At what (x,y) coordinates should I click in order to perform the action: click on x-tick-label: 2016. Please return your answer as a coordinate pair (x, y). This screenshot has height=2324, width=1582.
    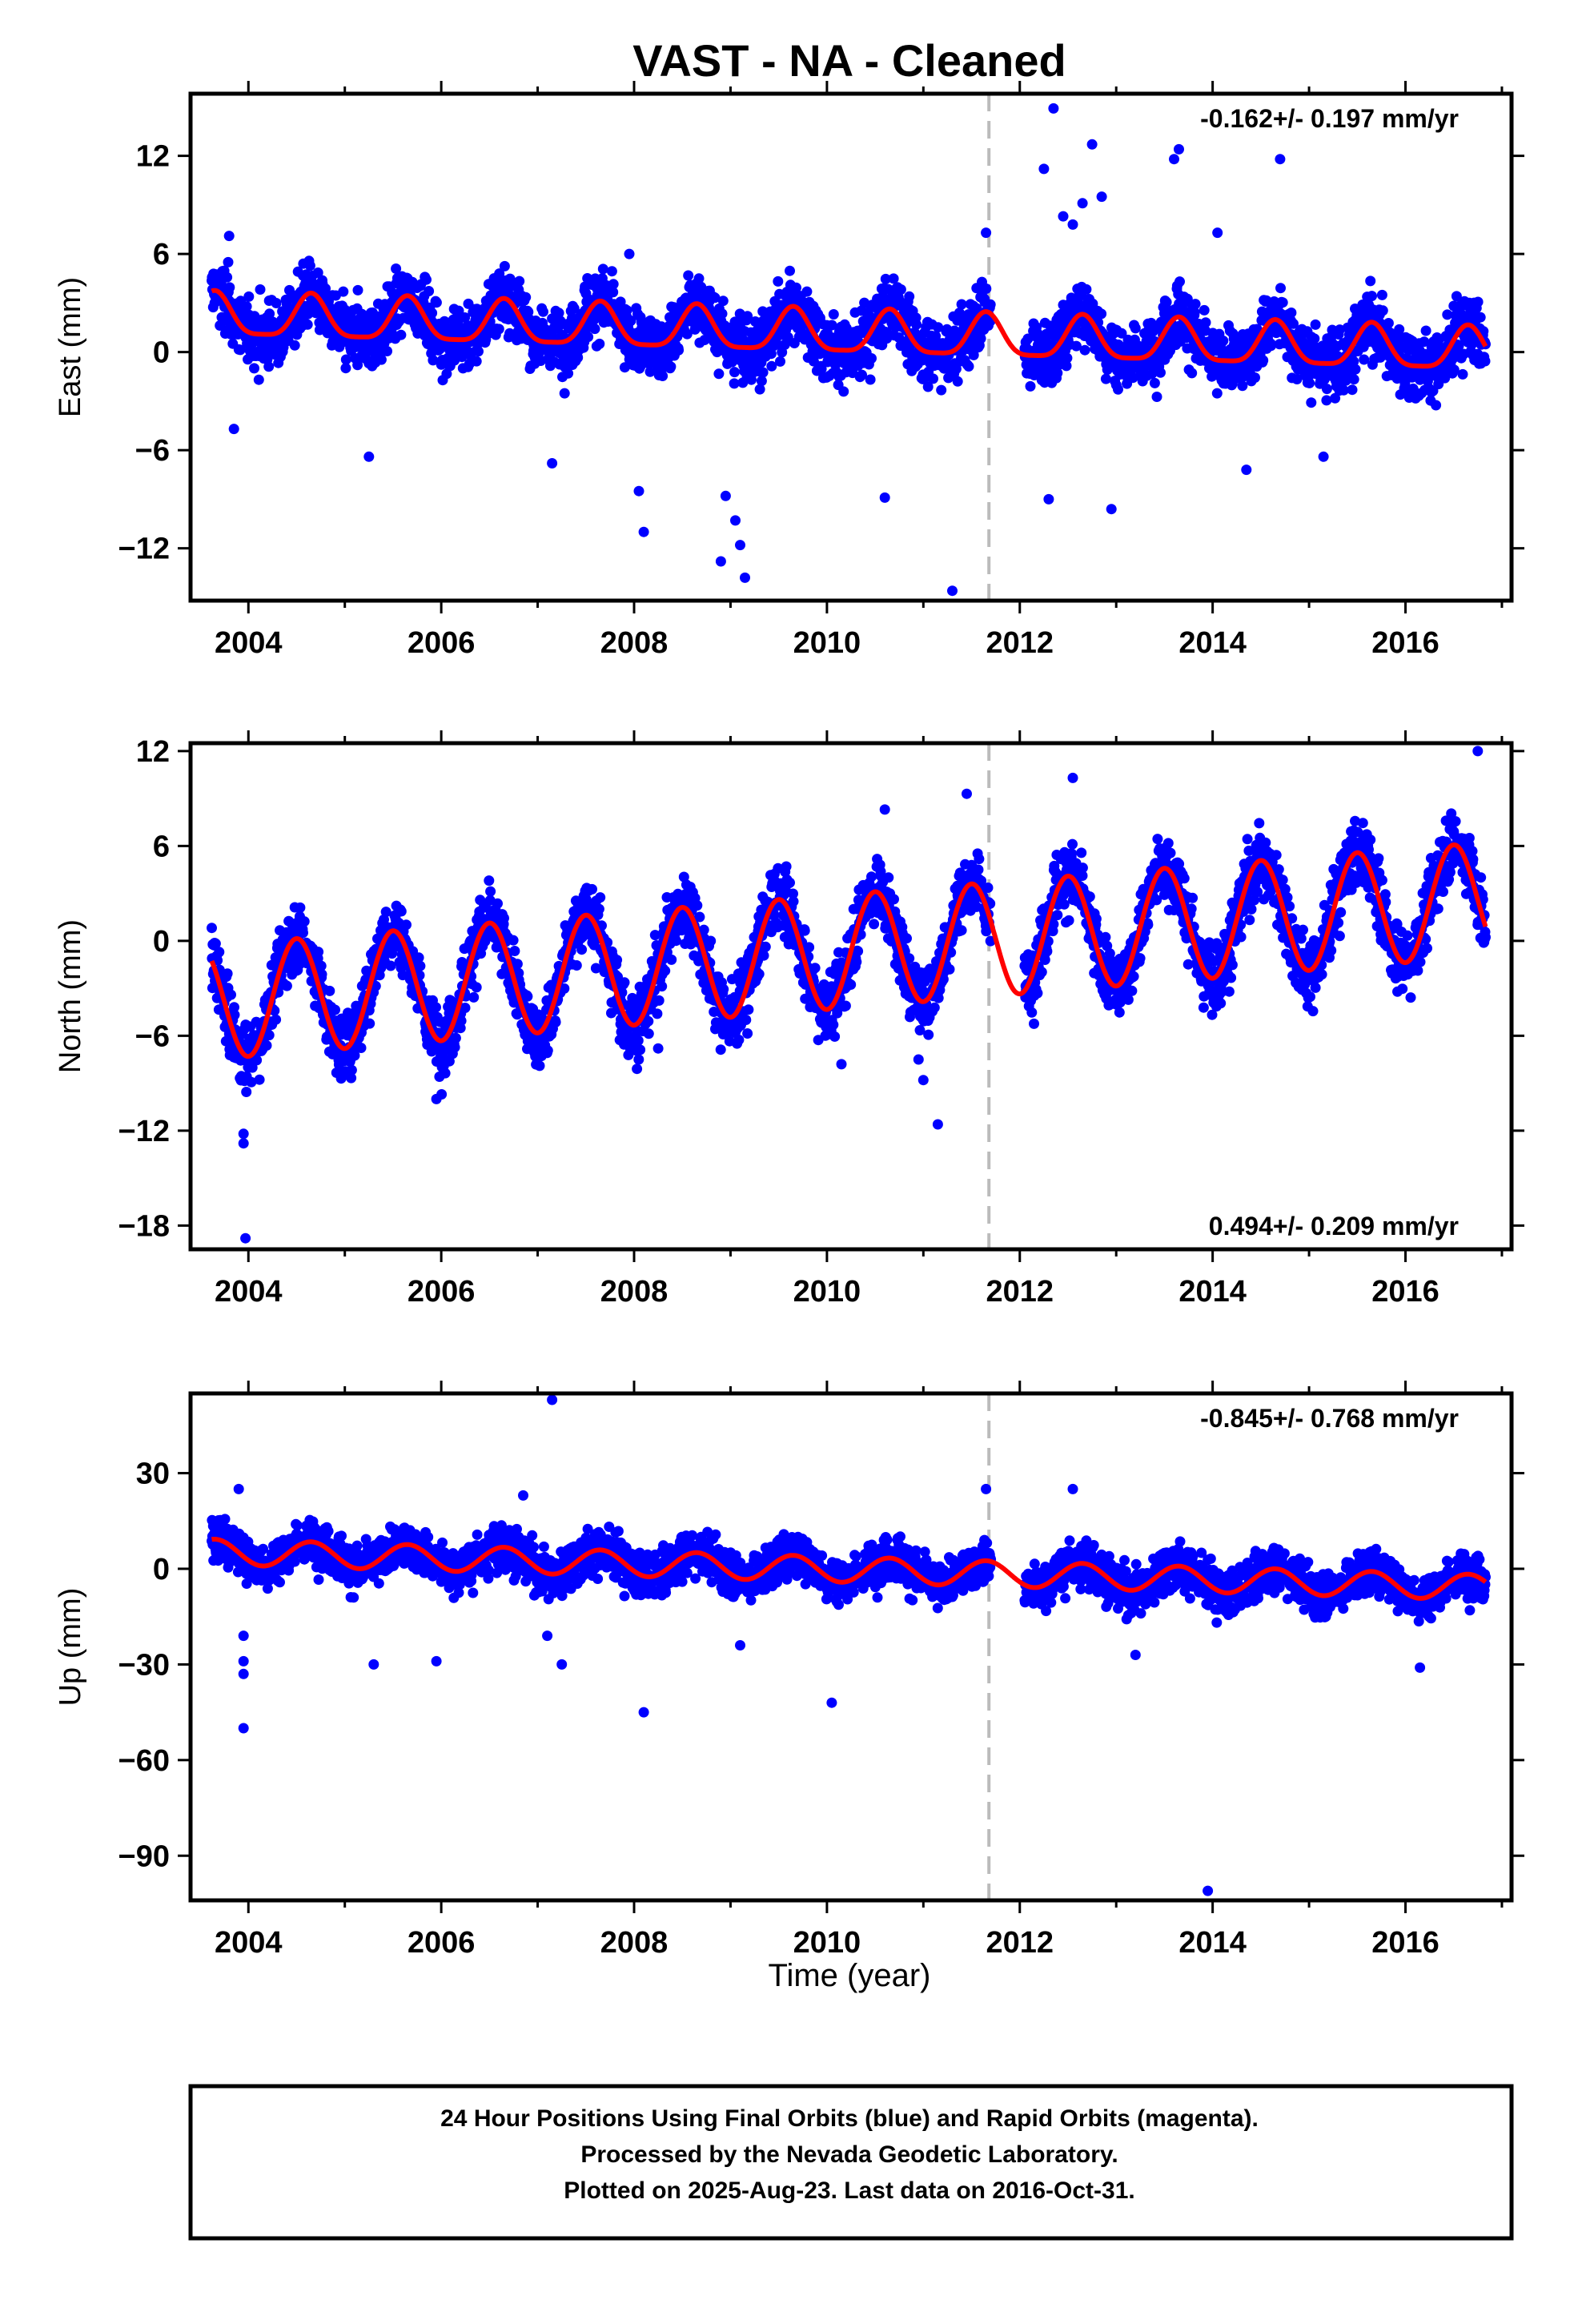
    Looking at the image, I should click on (1405, 643).